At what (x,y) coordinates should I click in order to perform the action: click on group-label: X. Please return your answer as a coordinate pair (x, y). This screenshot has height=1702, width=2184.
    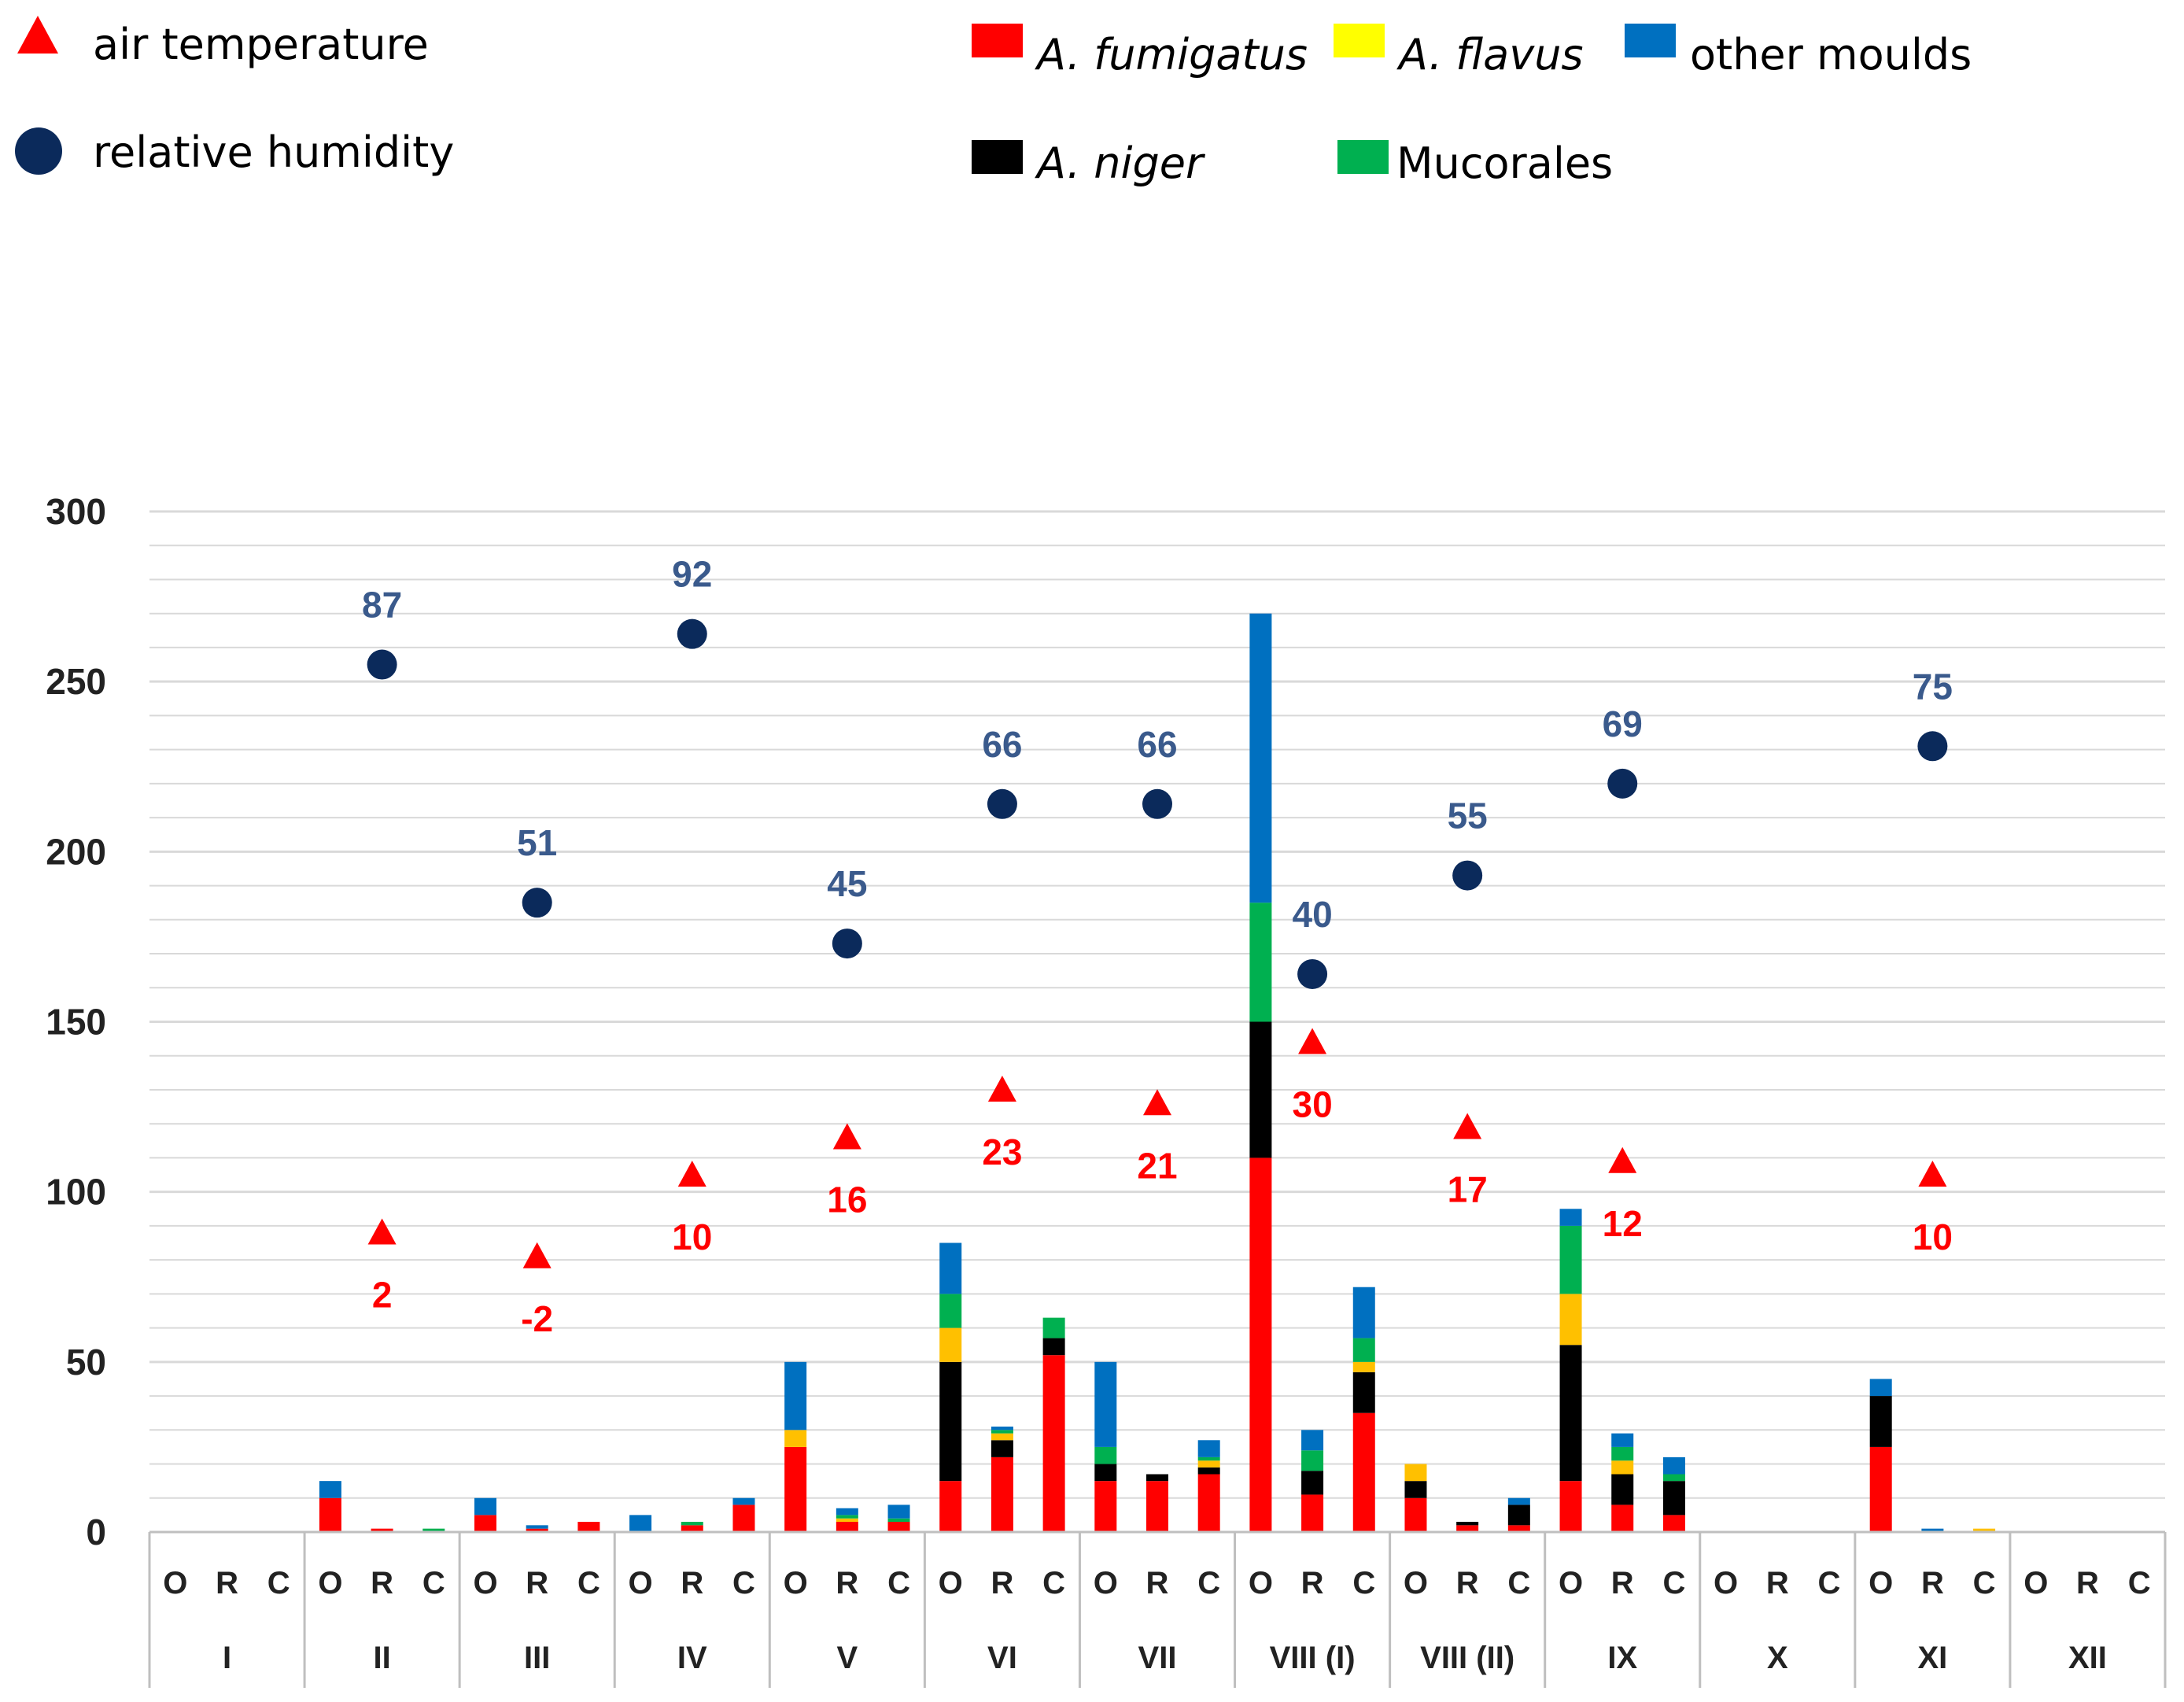
    Looking at the image, I should click on (1777, 1658).